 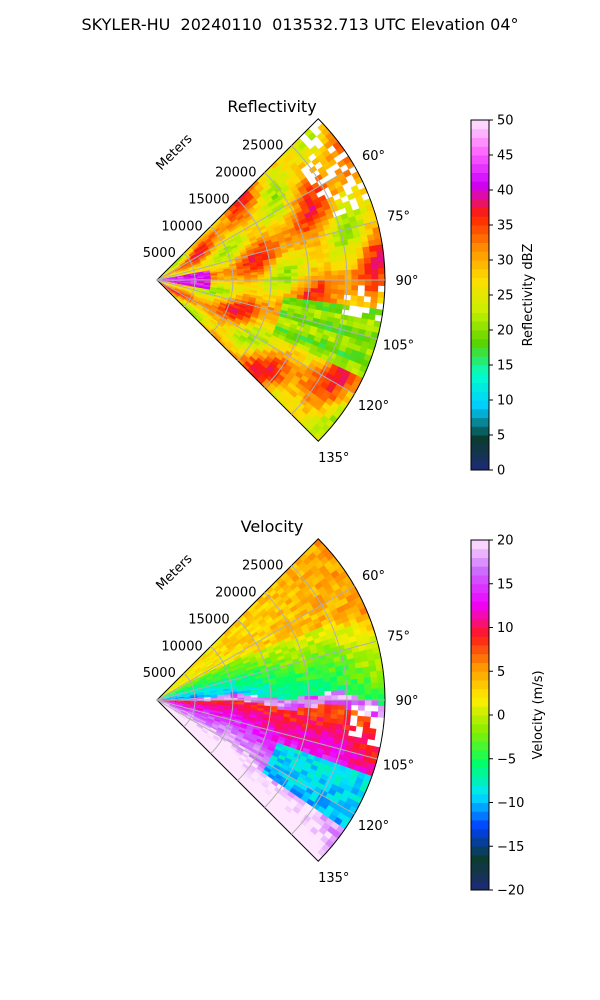 I want to click on reflectivity-colorbar-tick-label: 30, so click(x=505, y=261).